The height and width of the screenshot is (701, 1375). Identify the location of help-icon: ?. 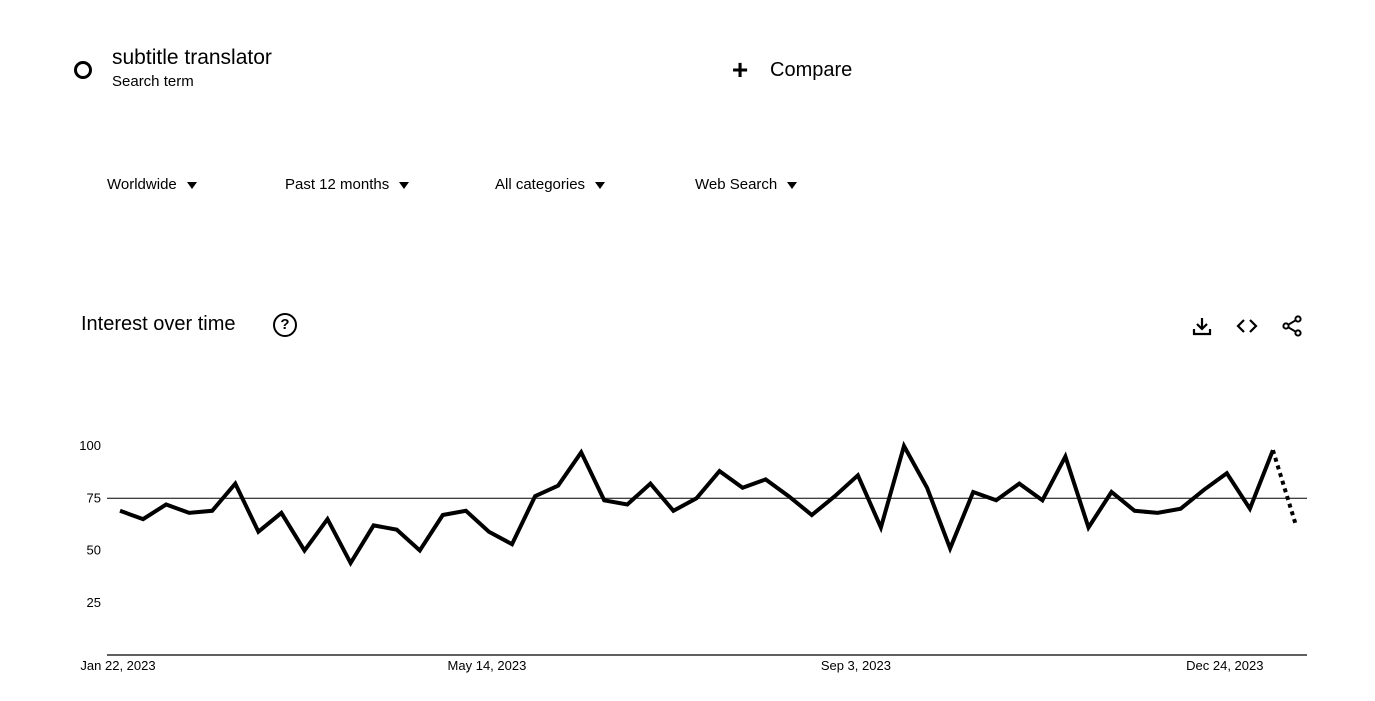
(285, 325).